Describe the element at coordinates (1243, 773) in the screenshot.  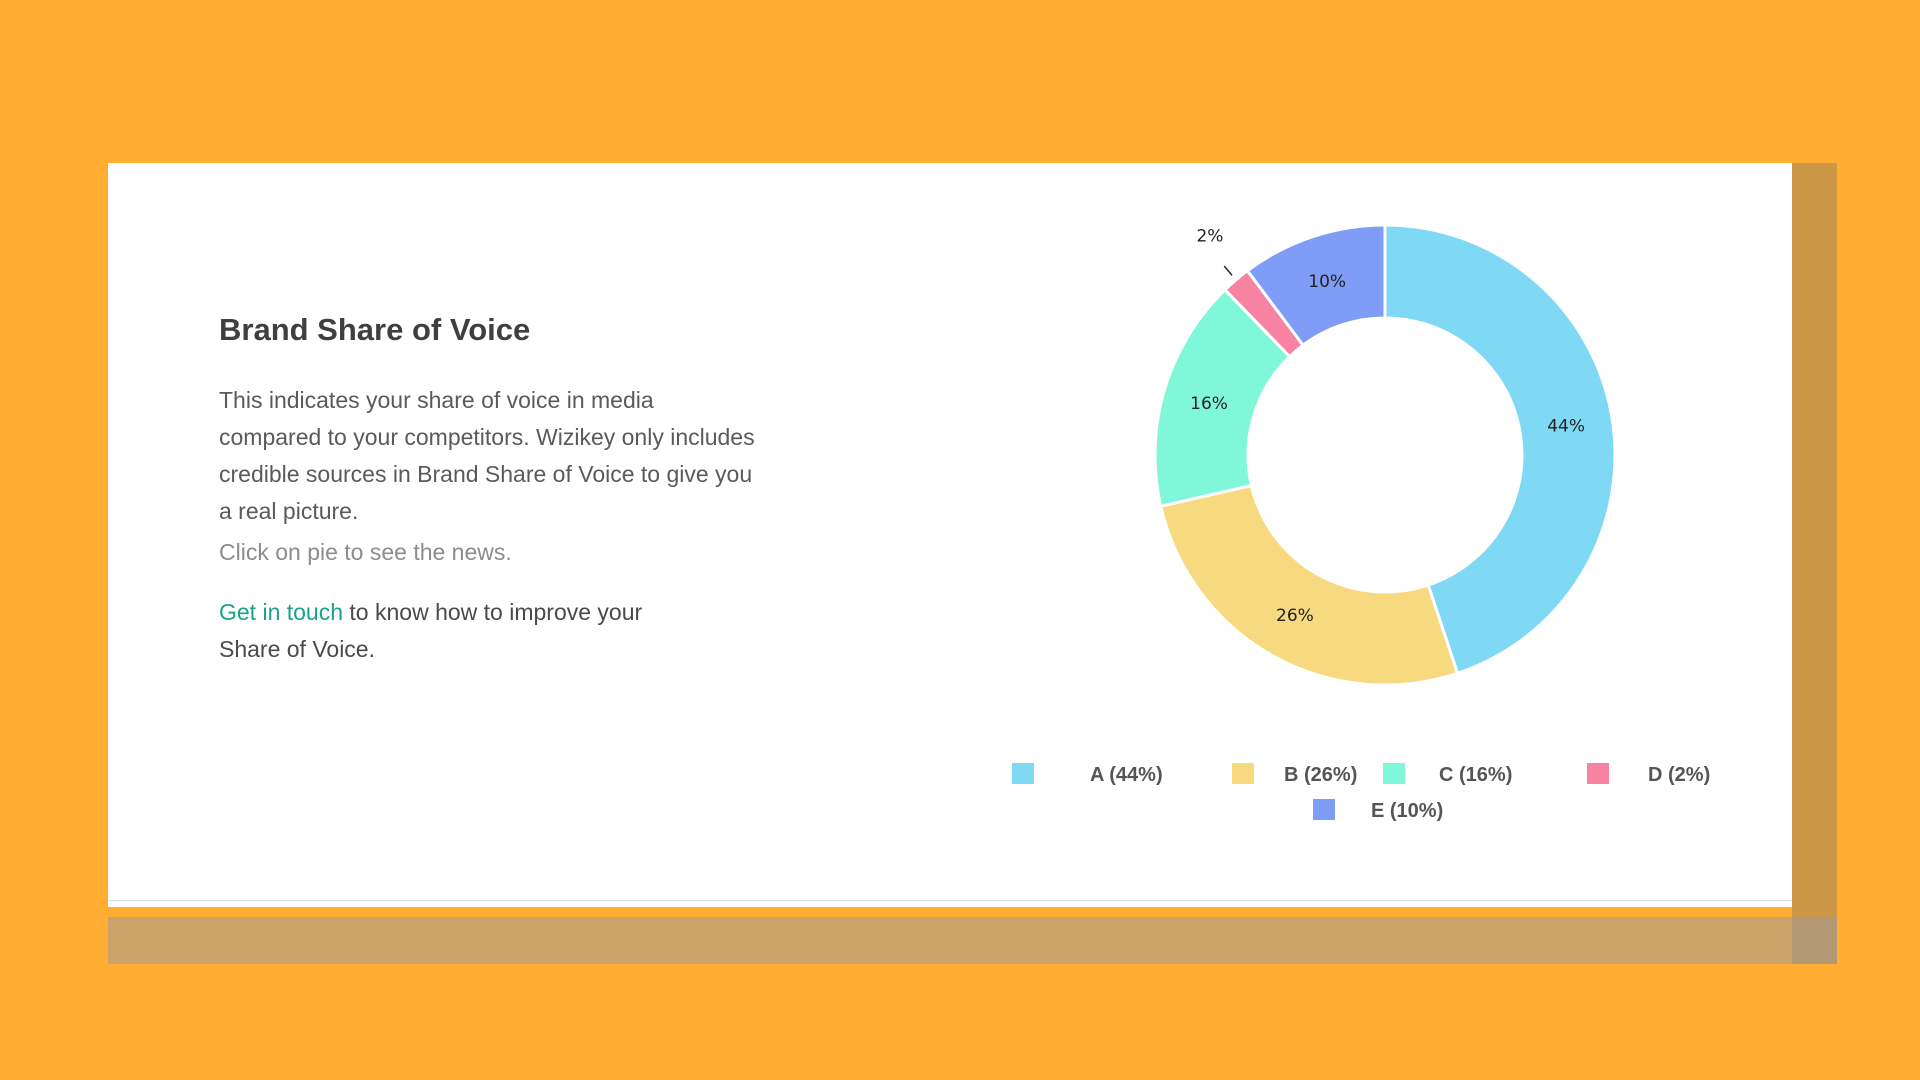
I see `legend-swatch-b` at that location.